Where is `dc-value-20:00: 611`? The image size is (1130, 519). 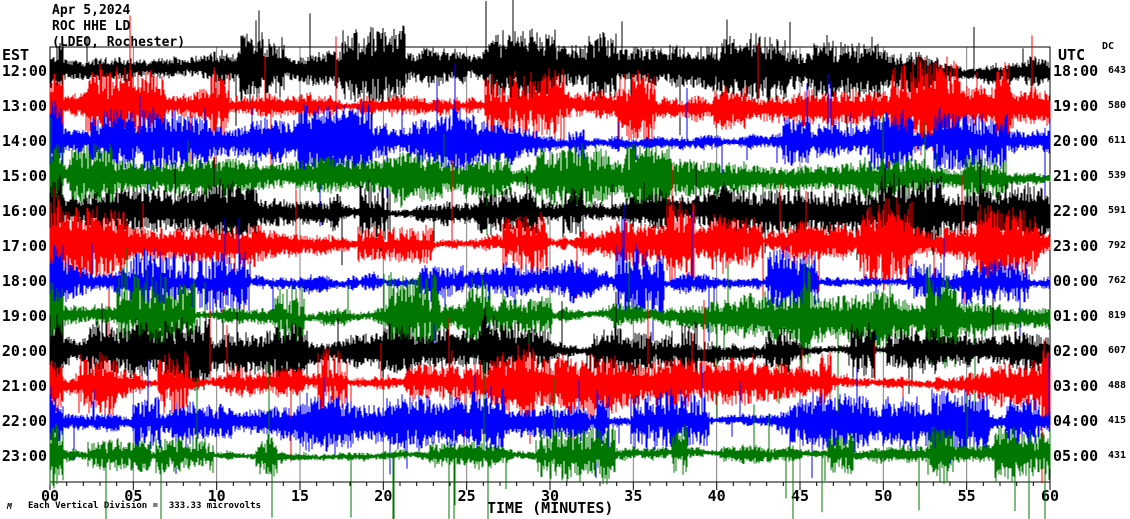
dc-value-20:00: 611 is located at coordinates (1116, 140).